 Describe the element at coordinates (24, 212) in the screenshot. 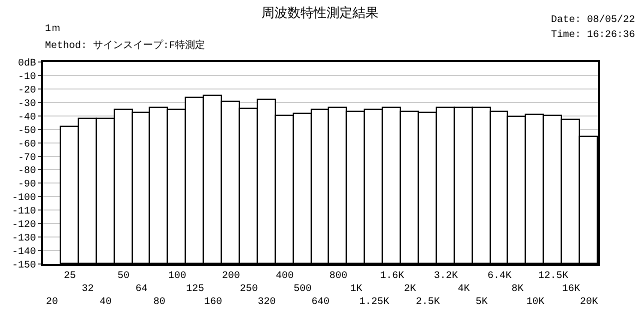

I see `y-tick-label: -110` at that location.